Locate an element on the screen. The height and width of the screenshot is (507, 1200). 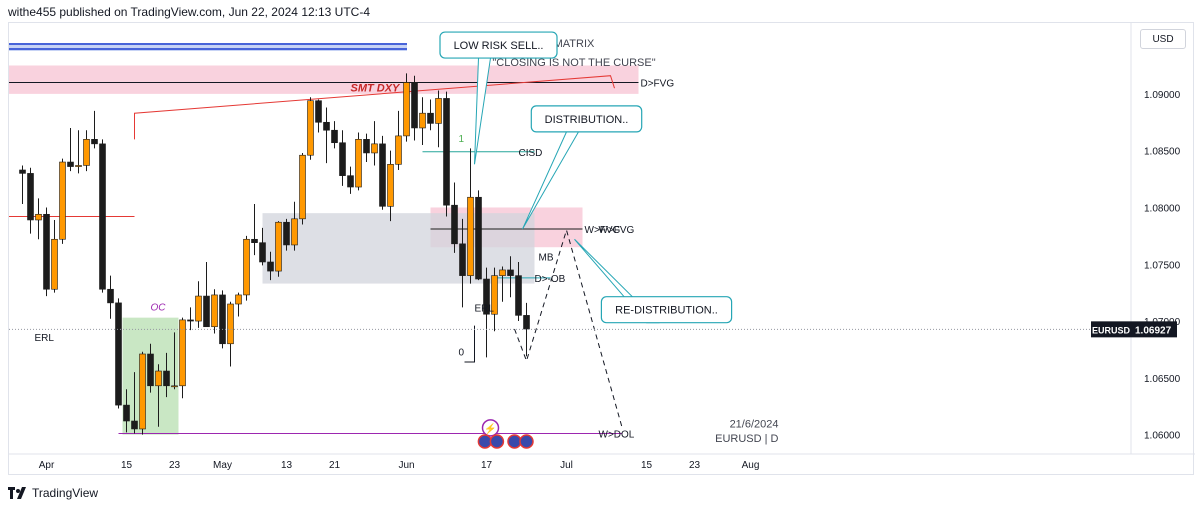
chart-label: OC is located at coordinates (159, 307).